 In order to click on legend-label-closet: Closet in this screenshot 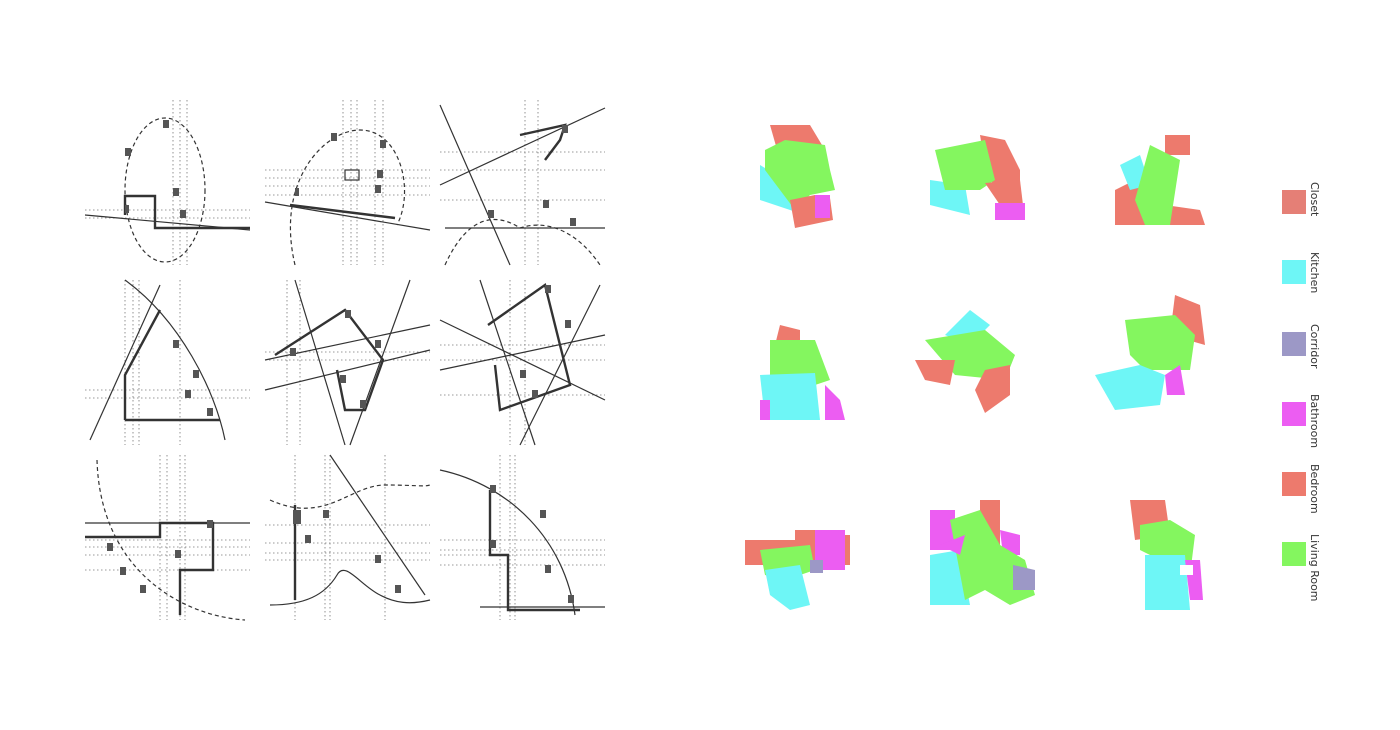, I will do `click(1314, 199)`.